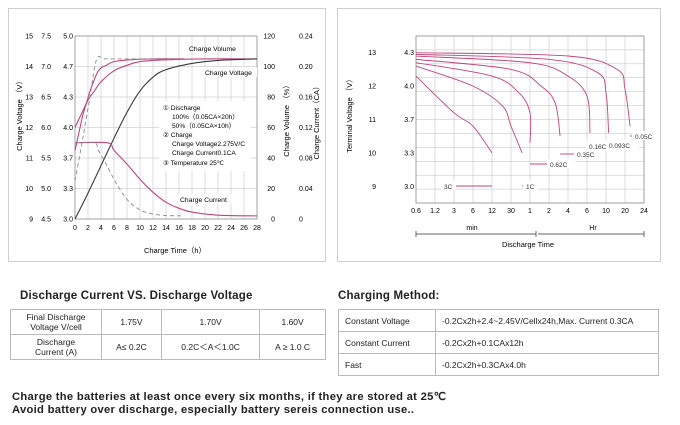 This screenshot has width=680, height=425. What do you see at coordinates (131, 347) in the screenshot?
I see `current-cell: A≤ 0.2C` at bounding box center [131, 347].